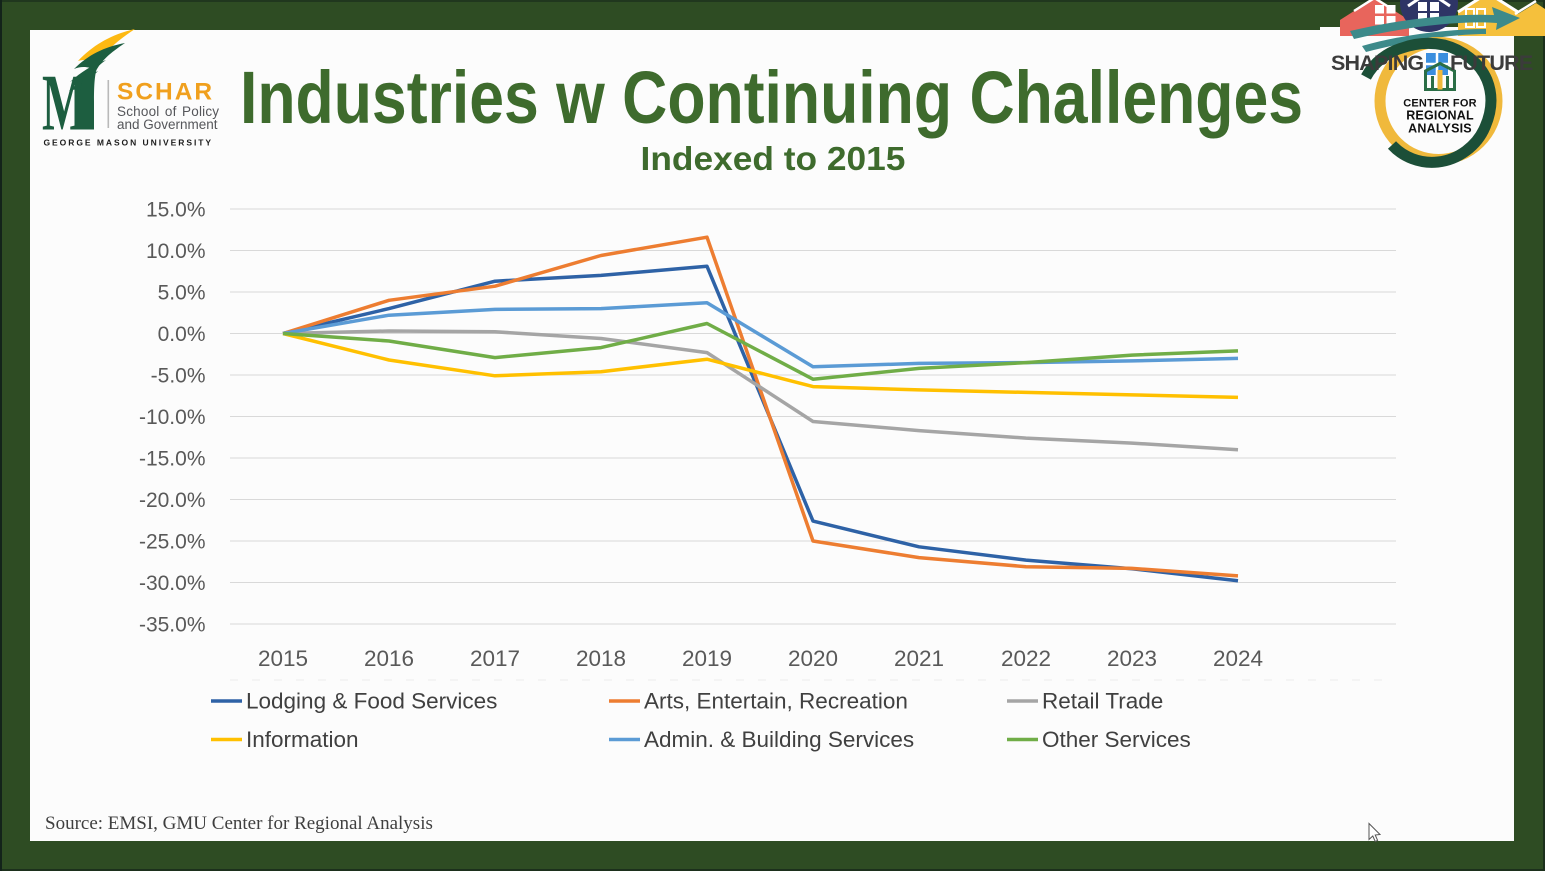 Image resolution: width=1545 pixels, height=871 pixels. I want to click on svg-text: 2023, so click(1132, 658).